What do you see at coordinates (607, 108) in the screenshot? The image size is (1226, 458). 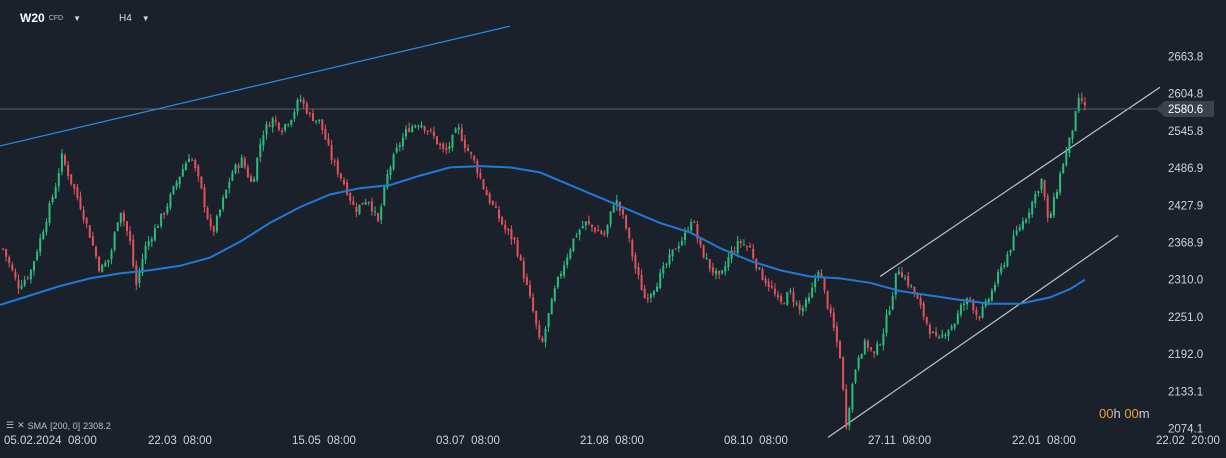 I see `current-price-line: 2580.6` at bounding box center [607, 108].